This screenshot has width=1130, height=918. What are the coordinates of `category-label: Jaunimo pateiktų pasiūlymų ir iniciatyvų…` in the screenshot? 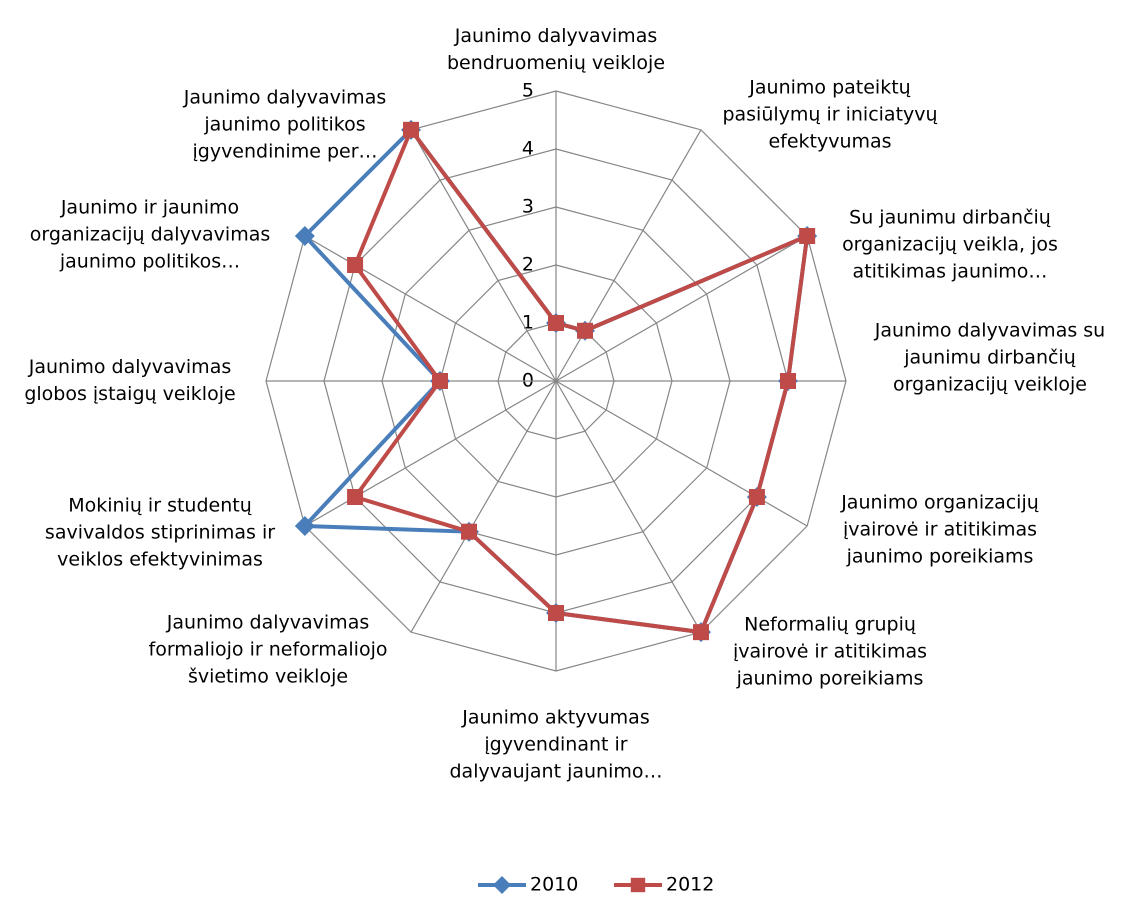 It's located at (830, 114).